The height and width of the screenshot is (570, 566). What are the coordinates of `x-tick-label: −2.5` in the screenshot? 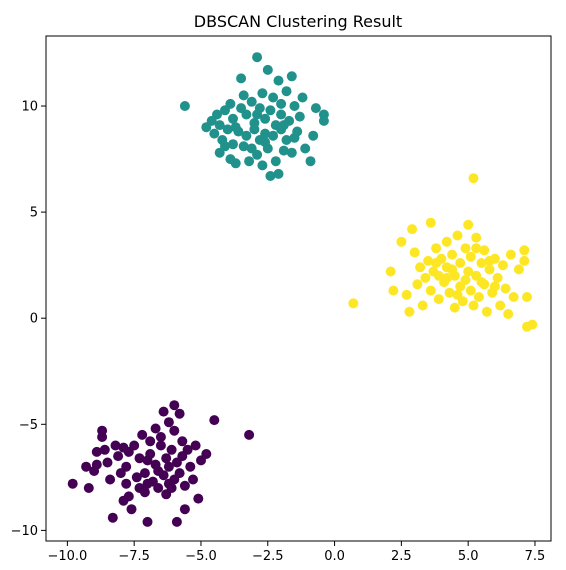 It's located at (268, 556).